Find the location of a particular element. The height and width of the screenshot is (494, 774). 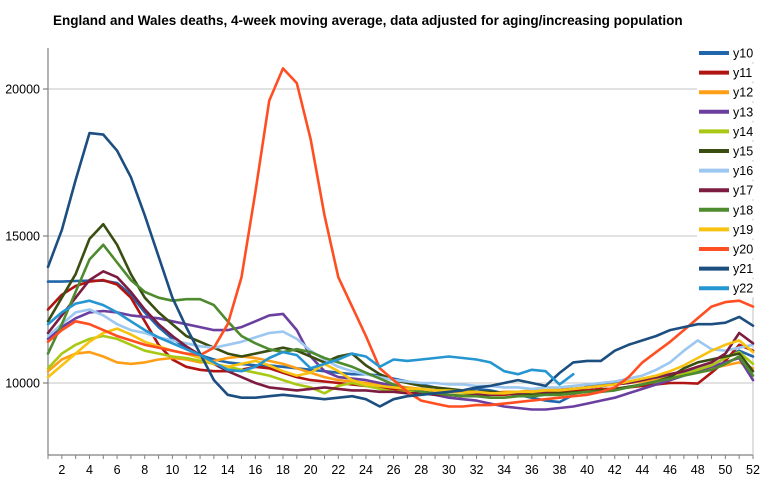

x-tick-label: 22 is located at coordinates (338, 470).